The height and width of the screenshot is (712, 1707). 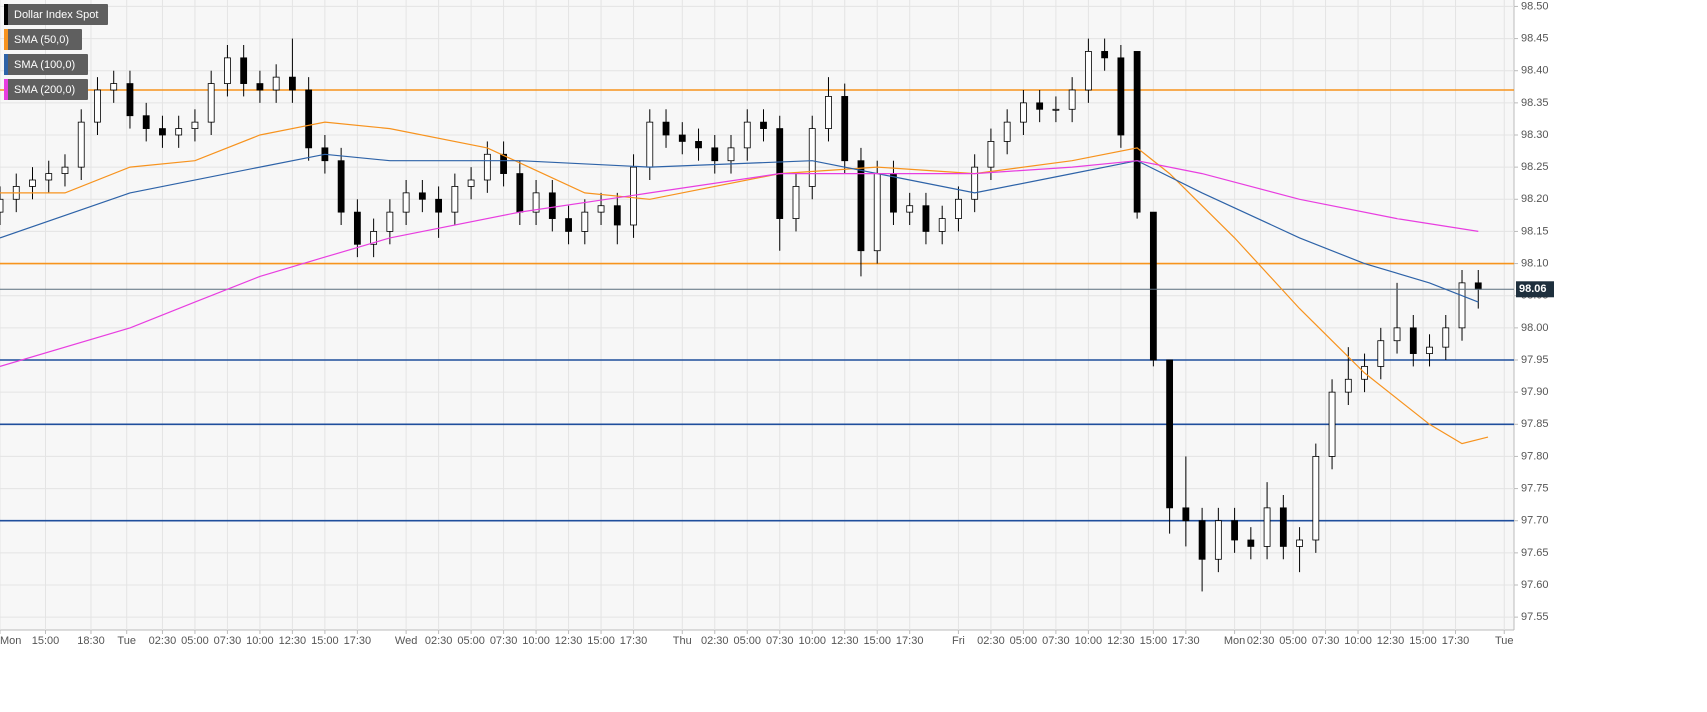 I want to click on y-tick-label: 98.20, so click(x=1535, y=199).